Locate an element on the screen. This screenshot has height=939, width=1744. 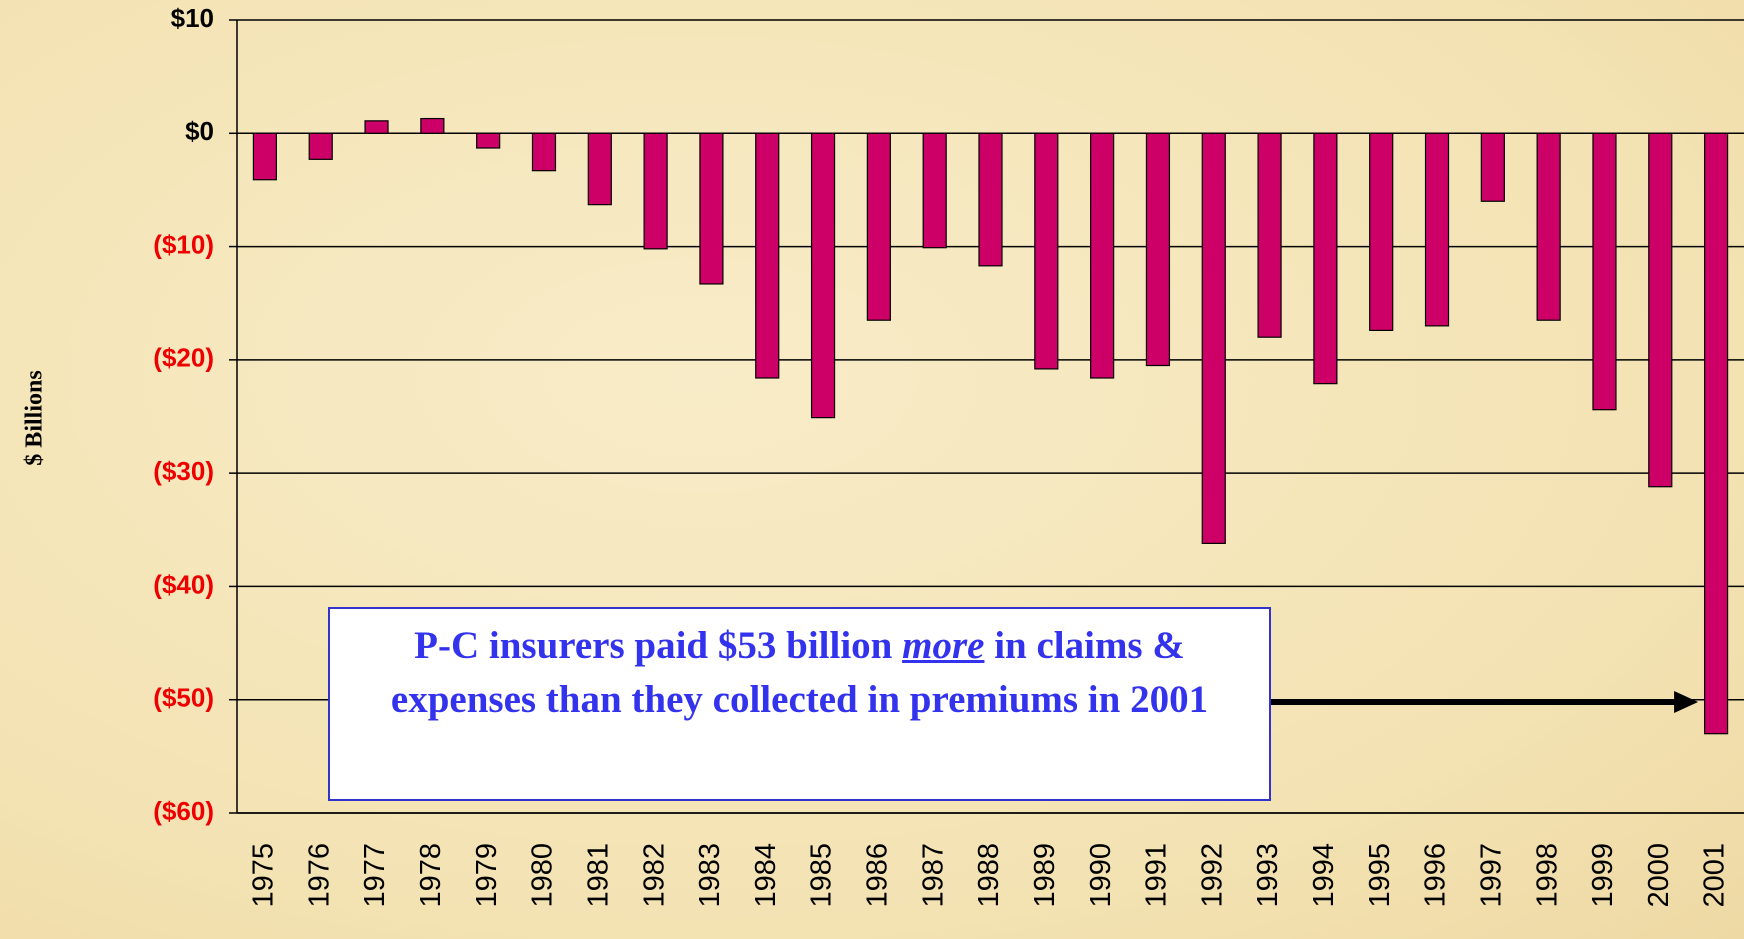
x-tick-label: 1989 is located at coordinates (1045, 875).